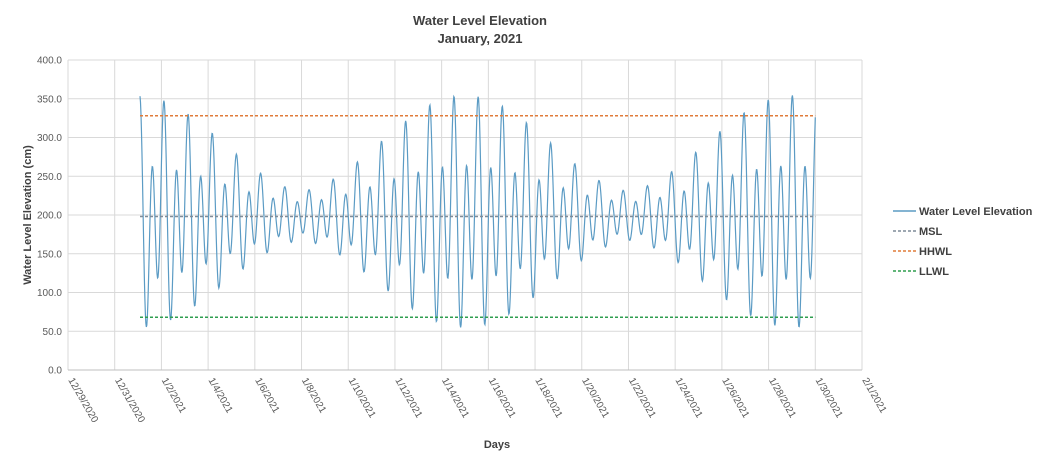 This screenshot has width=1041, height=456. What do you see at coordinates (53, 332) in the screenshot?
I see `y-tick-label: 50.0` at bounding box center [53, 332].